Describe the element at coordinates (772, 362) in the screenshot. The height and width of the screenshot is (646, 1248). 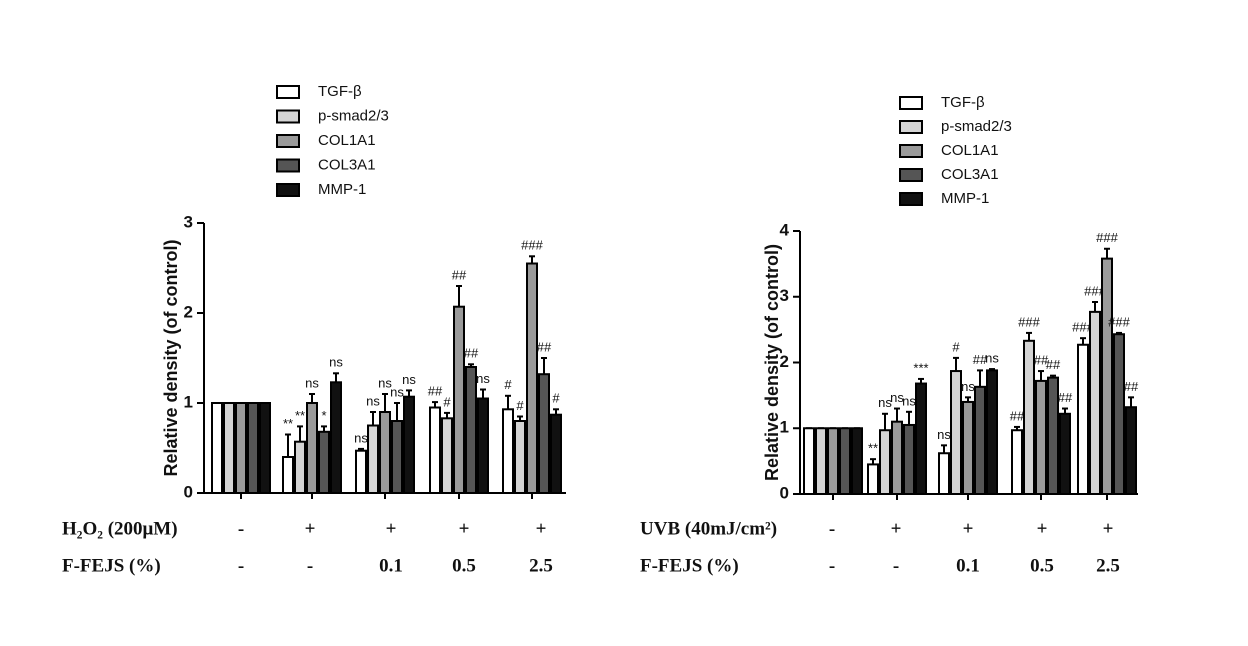
I see `y-axis-title: Relative density (of control)` at that location.